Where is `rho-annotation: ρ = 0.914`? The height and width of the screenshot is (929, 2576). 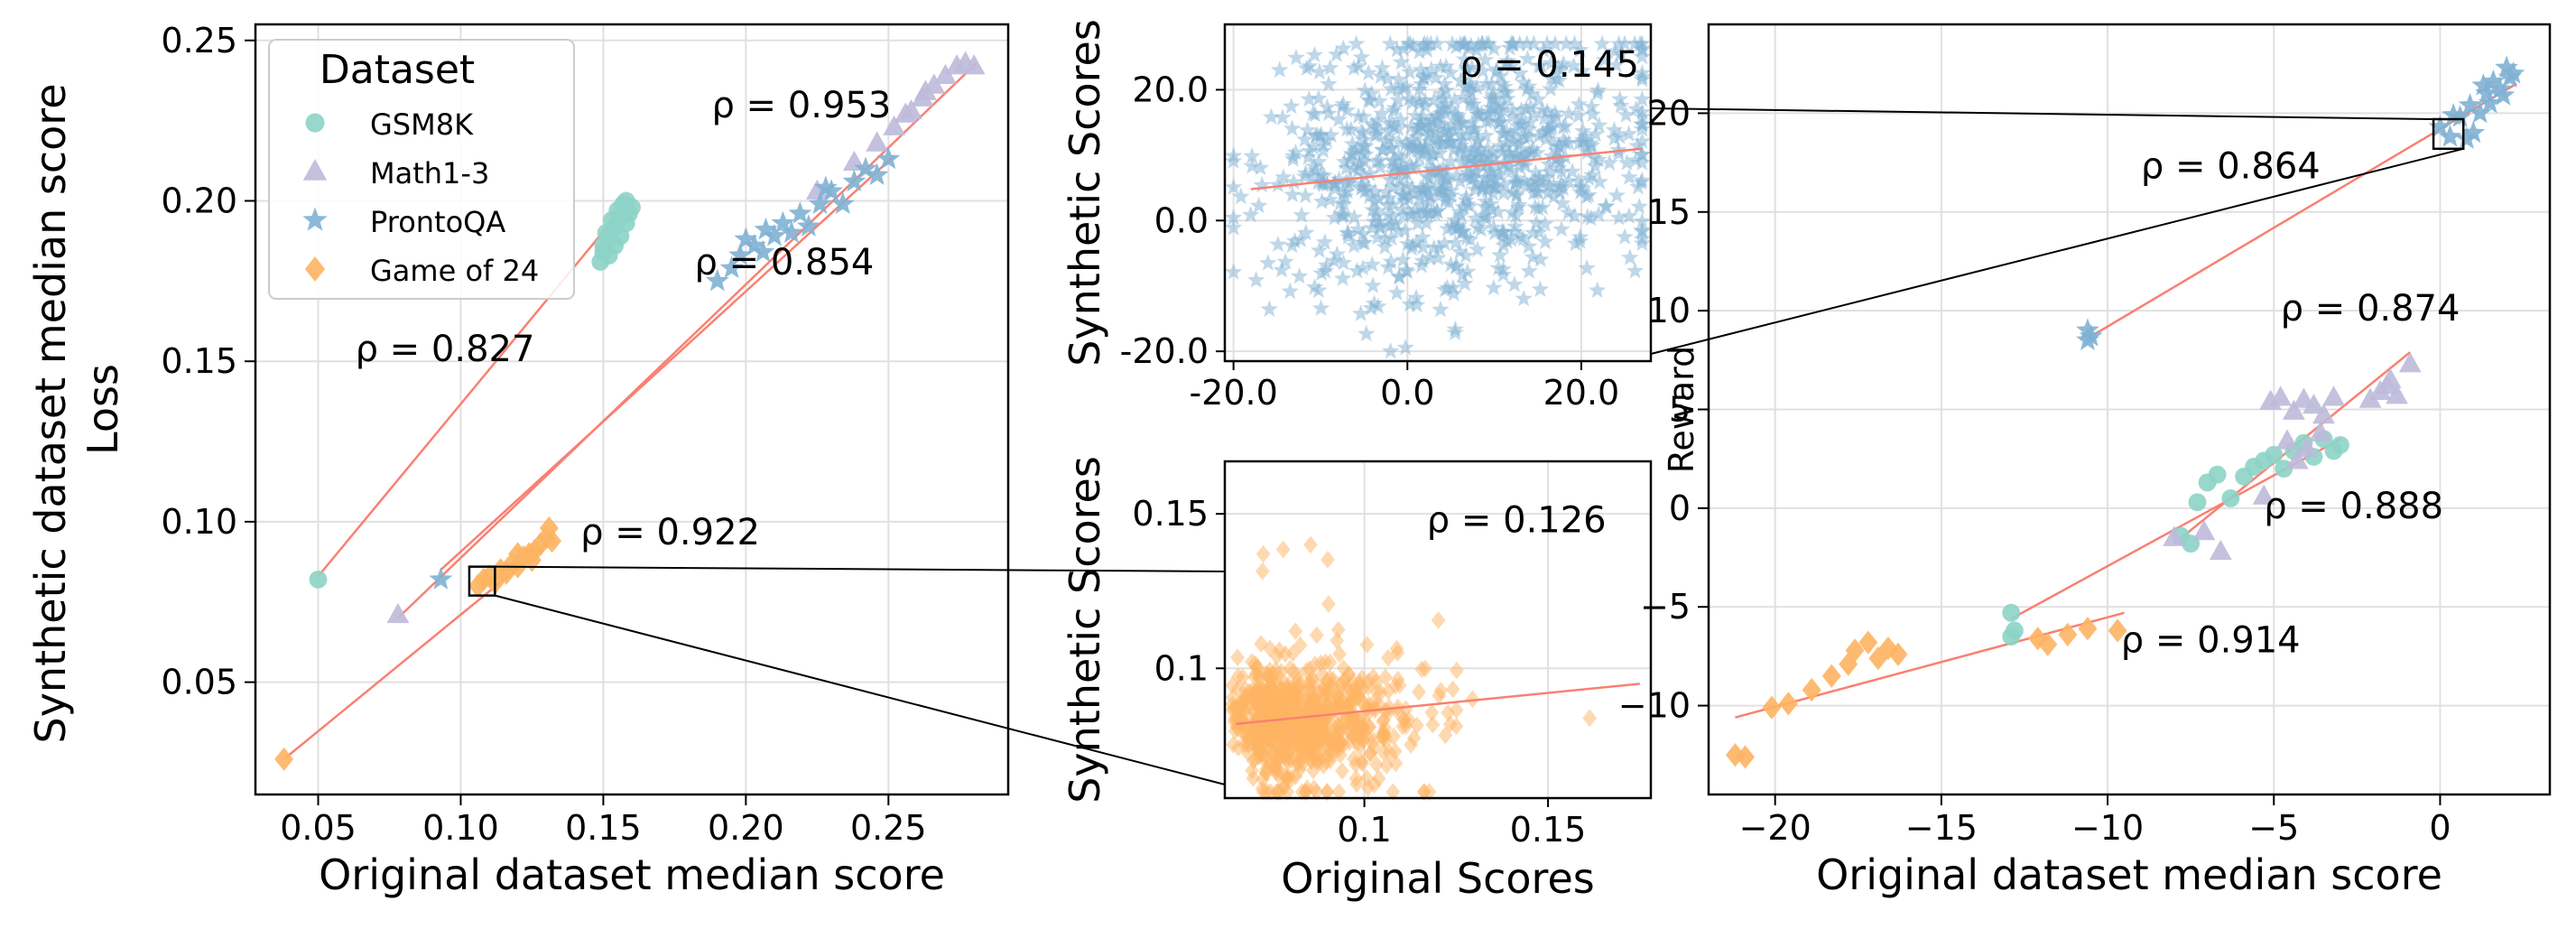
rho-annotation: ρ = 0.914 is located at coordinates (2211, 641).